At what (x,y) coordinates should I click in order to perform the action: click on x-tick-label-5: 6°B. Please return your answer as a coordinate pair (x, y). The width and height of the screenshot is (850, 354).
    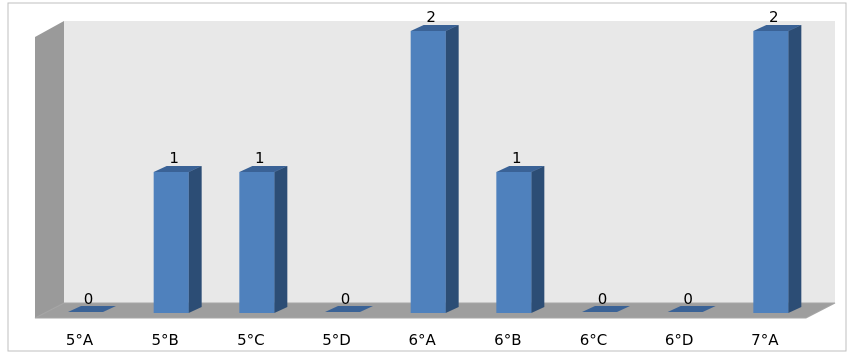
    Looking at the image, I should click on (507, 340).